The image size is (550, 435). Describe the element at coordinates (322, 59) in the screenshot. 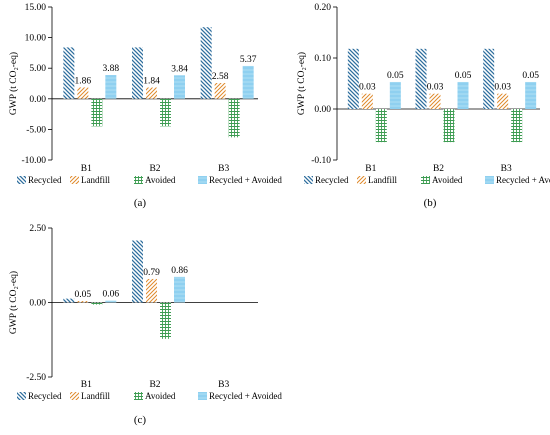

I see `y-tick-label: 0.10` at that location.